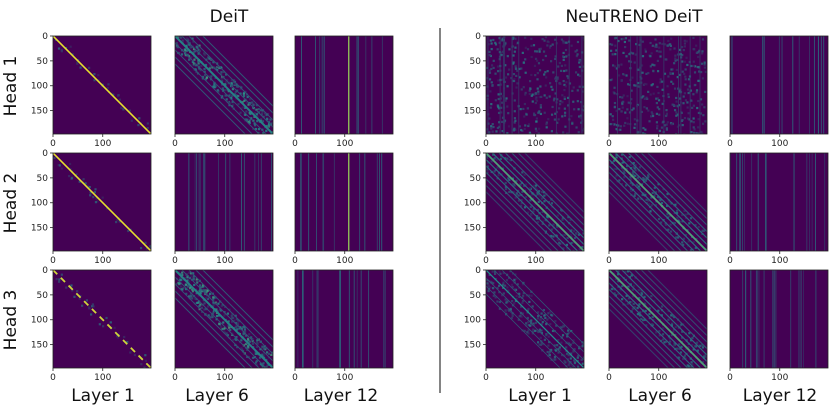 The width and height of the screenshot is (830, 408). Describe the element at coordinates (45, 154) in the screenshot. I see `y-tick-label: 0` at that location.